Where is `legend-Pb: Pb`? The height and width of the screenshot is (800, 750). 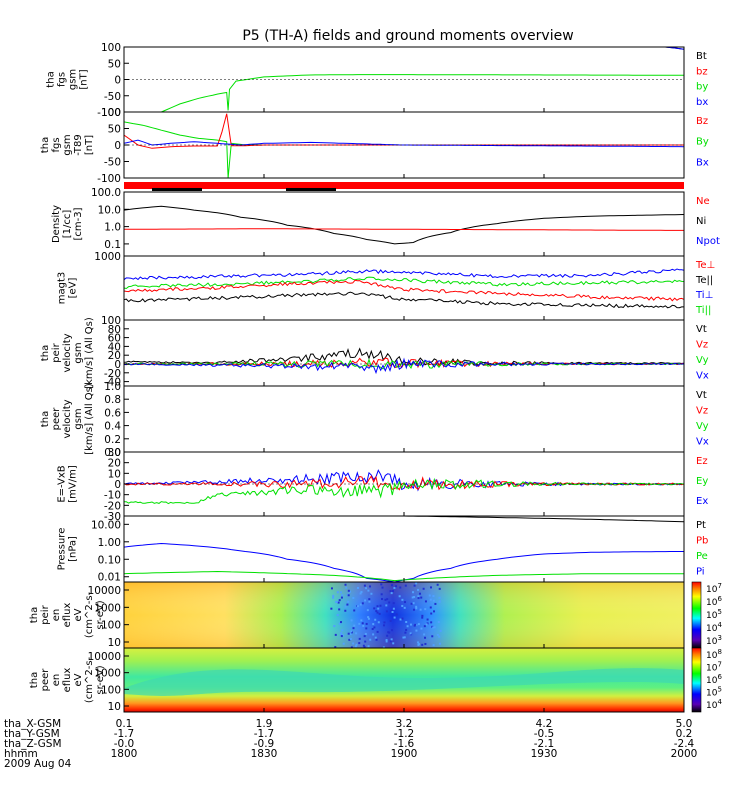 legend-Pb: Pb is located at coordinates (702, 541).